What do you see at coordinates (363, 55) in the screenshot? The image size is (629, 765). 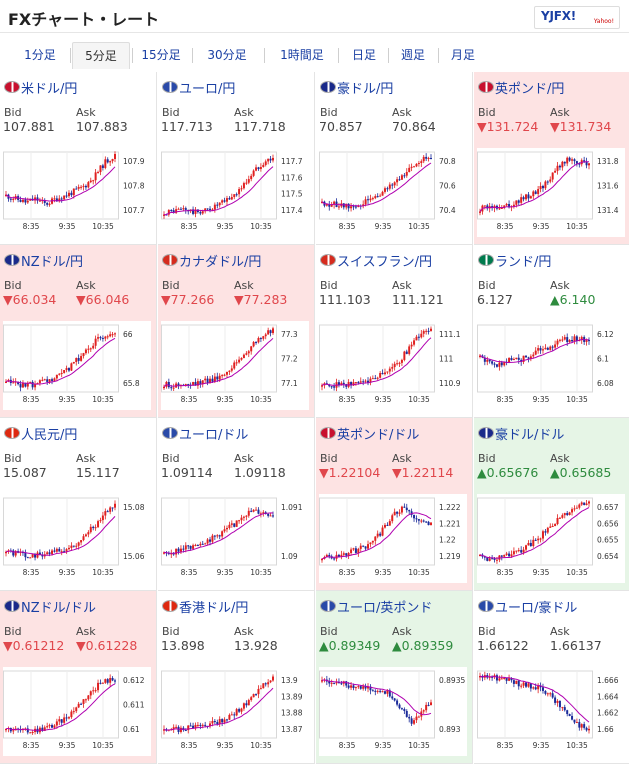 I see `tab-5: 日足` at bounding box center [363, 55].